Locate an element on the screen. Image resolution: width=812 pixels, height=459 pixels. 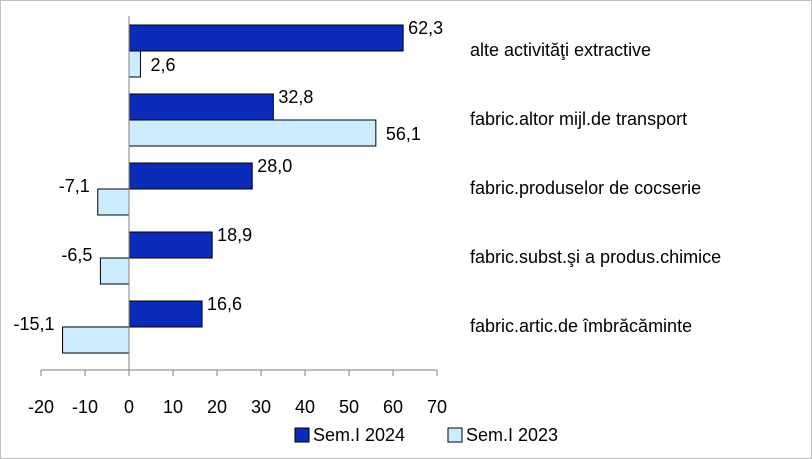
value-label: 32,8 is located at coordinates (295, 97).